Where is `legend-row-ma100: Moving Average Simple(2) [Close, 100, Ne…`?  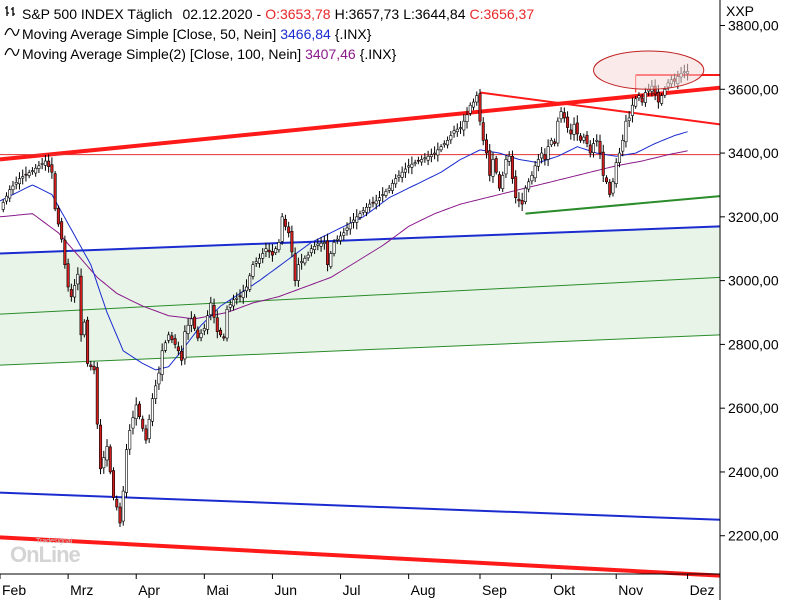
legend-row-ma100: Moving Average Simple(2) [Close, 100, Ne… is located at coordinates (269, 54).